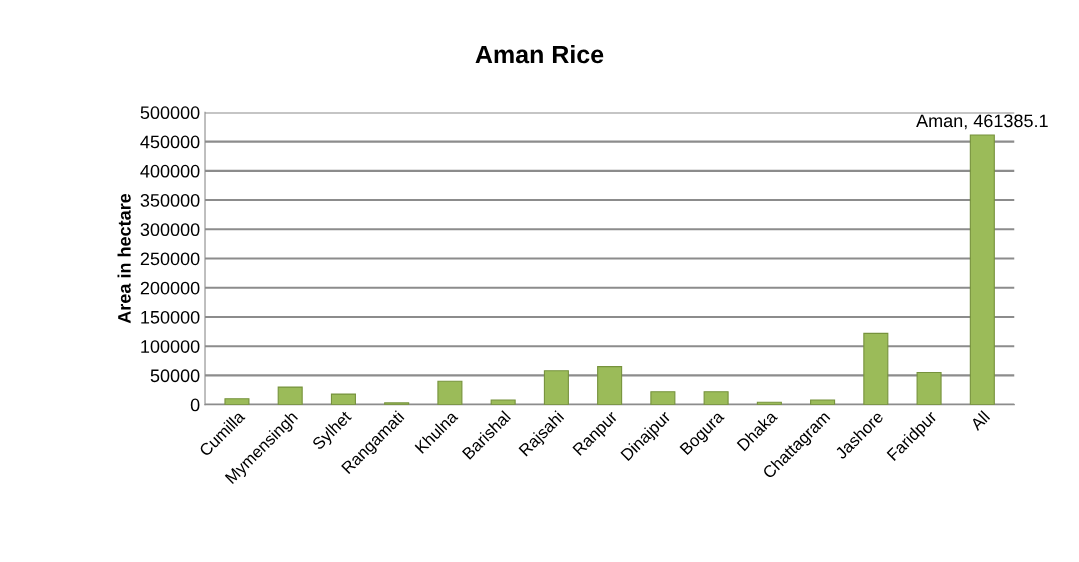 The image size is (1079, 562). I want to click on data-label: Aman, 461385.1, so click(982, 122).